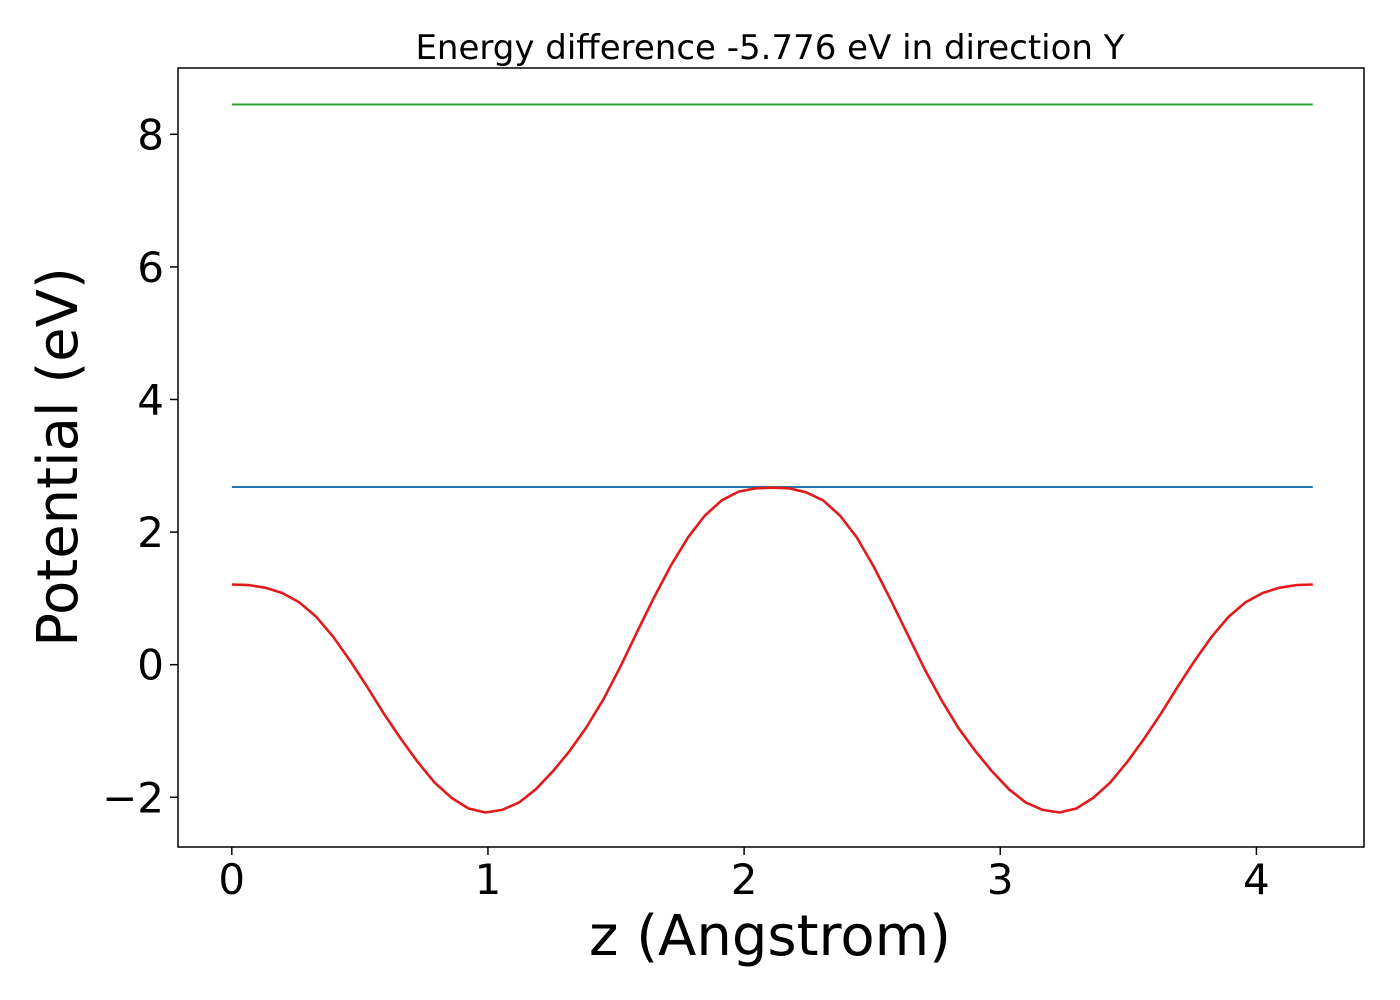 This screenshot has width=1400, height=1000. I want to click on y-tick-label: 8, so click(150, 134).